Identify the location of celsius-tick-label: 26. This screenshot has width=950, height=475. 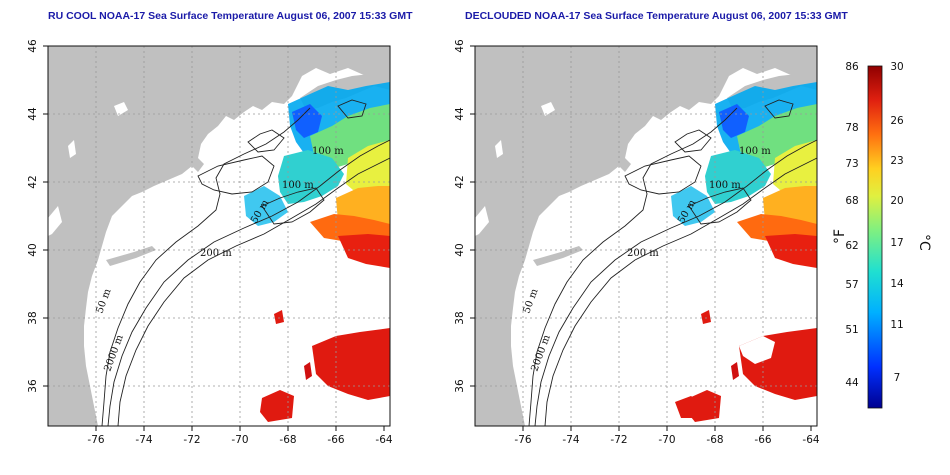
(897, 121).